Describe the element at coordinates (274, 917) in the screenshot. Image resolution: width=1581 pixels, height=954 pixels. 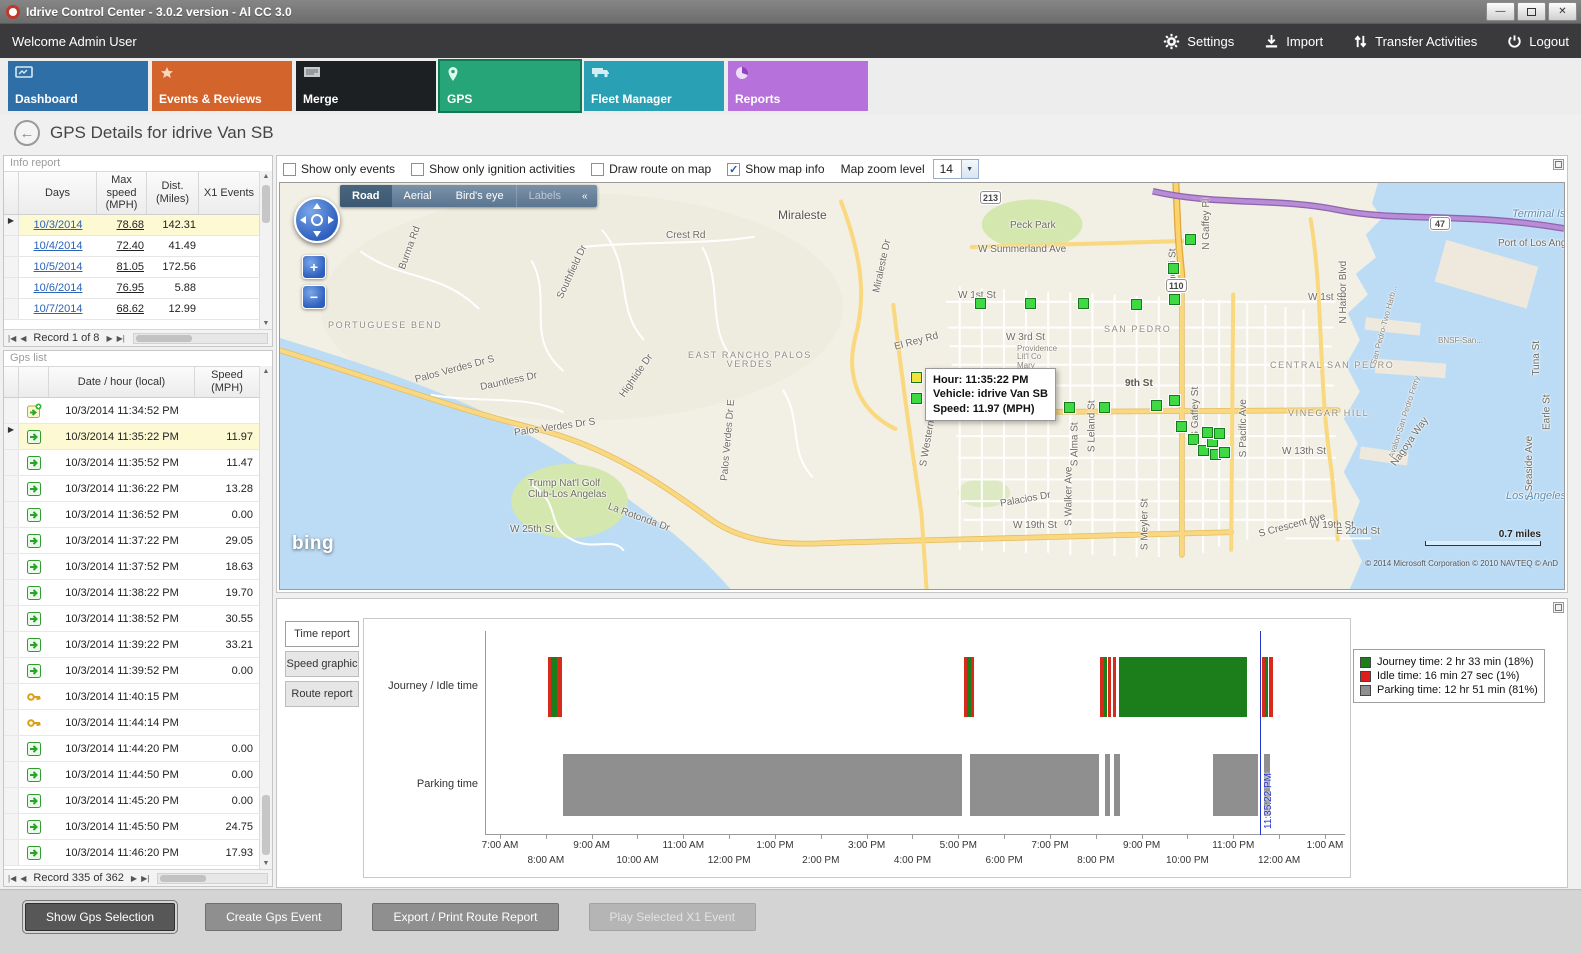
I see `button-create-gps-event: Create Gps Event` at that location.